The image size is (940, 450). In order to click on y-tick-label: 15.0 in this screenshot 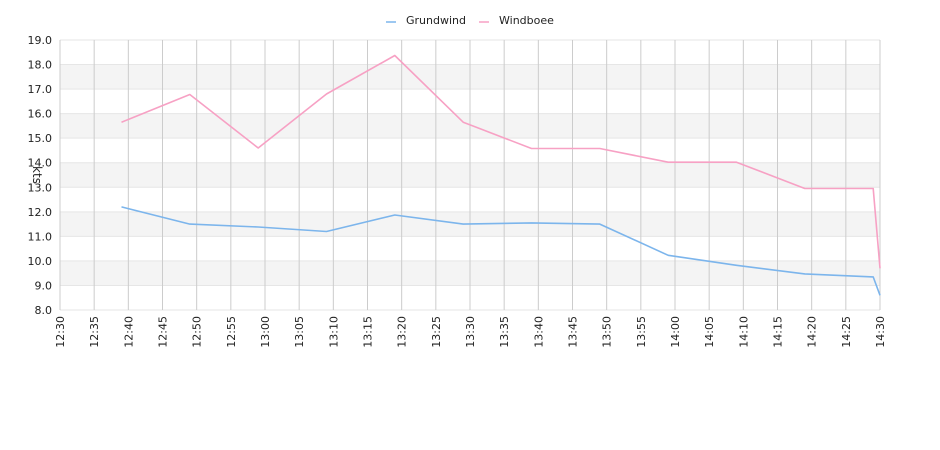, I will do `click(40, 138)`.